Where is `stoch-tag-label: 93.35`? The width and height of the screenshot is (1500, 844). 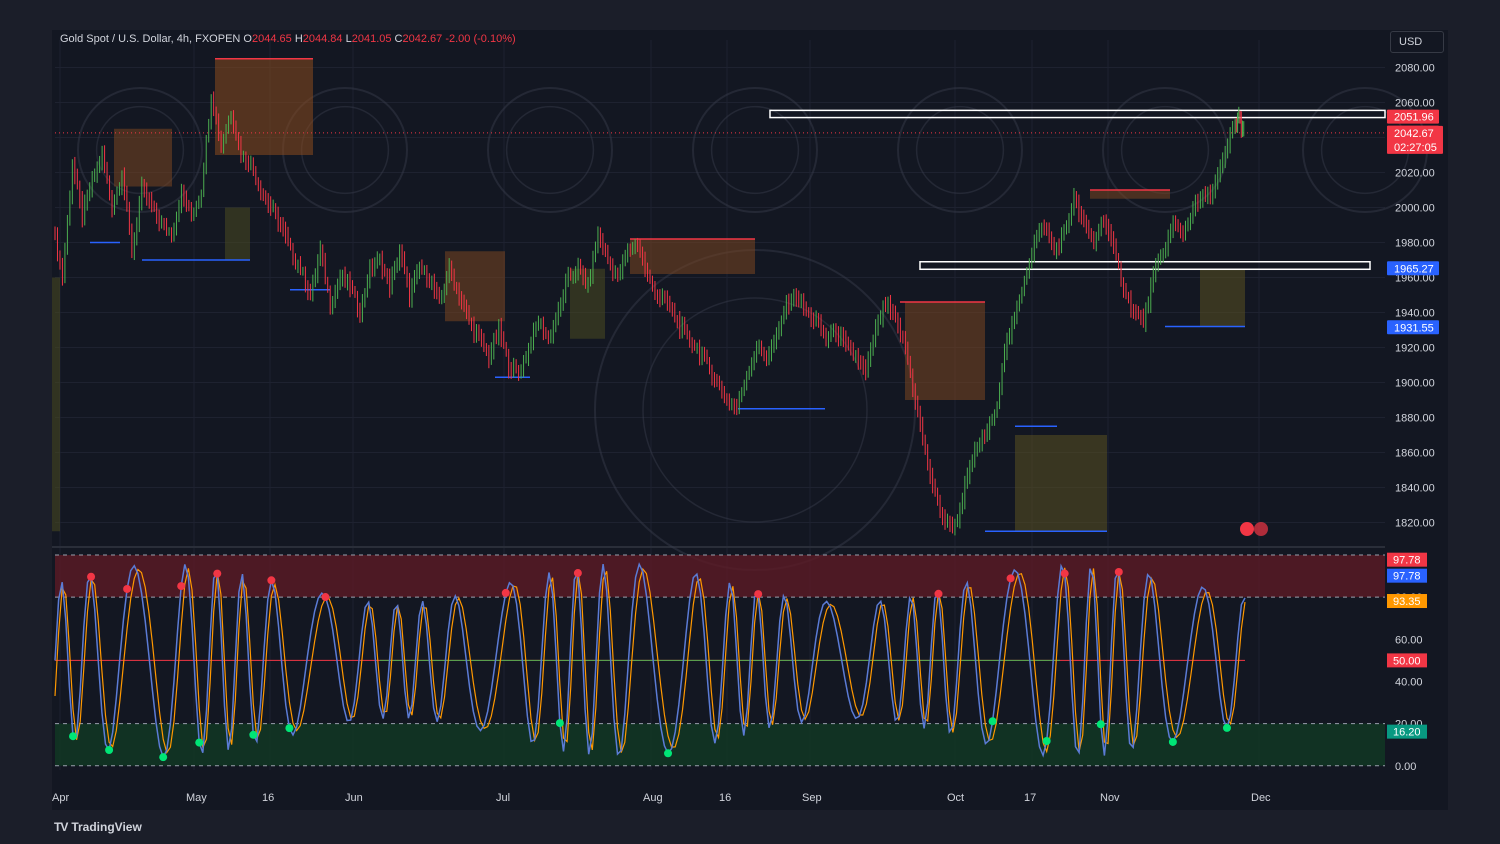 stoch-tag-label: 93.35 is located at coordinates (1407, 602).